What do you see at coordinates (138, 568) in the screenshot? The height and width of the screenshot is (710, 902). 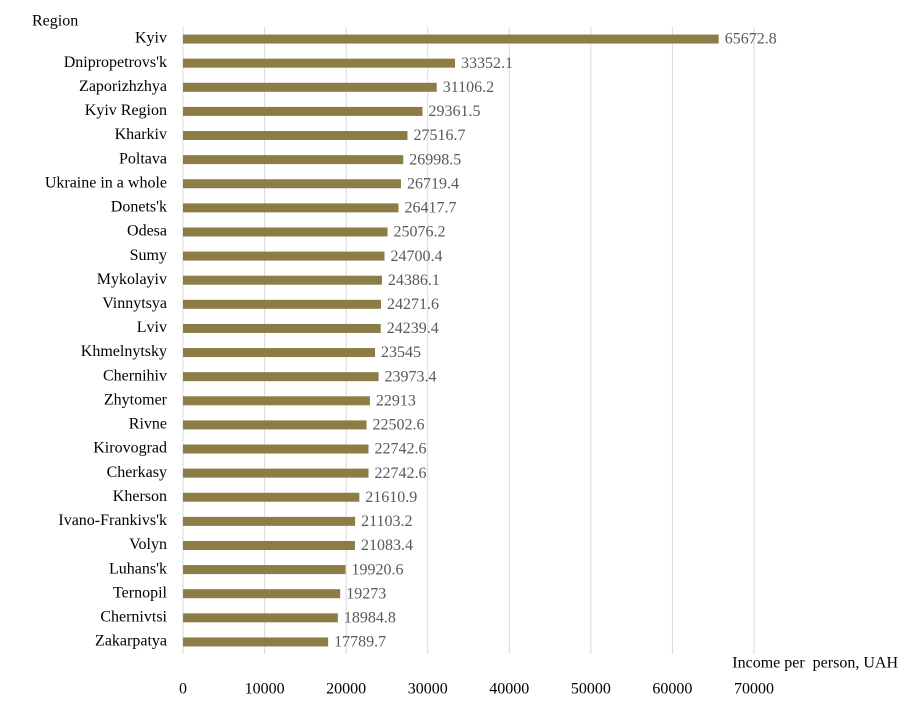 I see `y-tick-label: Luhans'k` at bounding box center [138, 568].